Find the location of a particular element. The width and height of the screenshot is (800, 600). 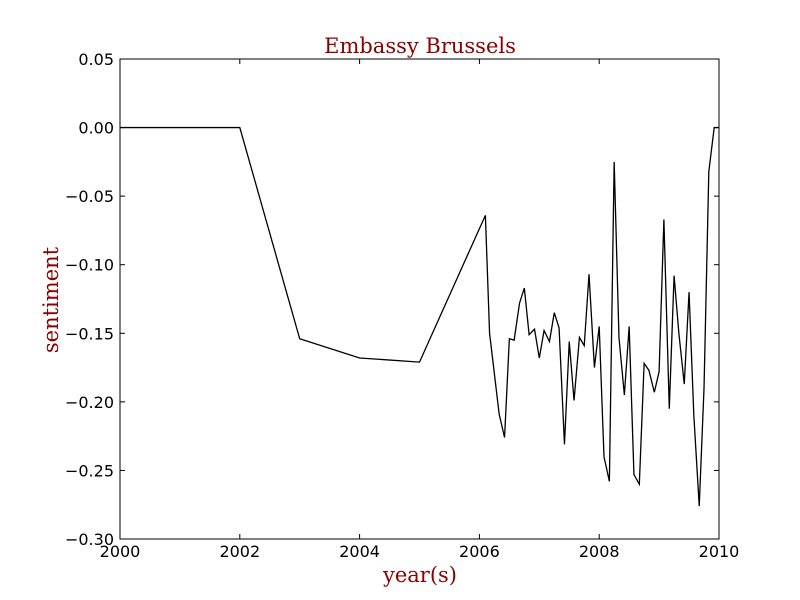

y-tick-label-0: 0.05 is located at coordinates (96, 59).